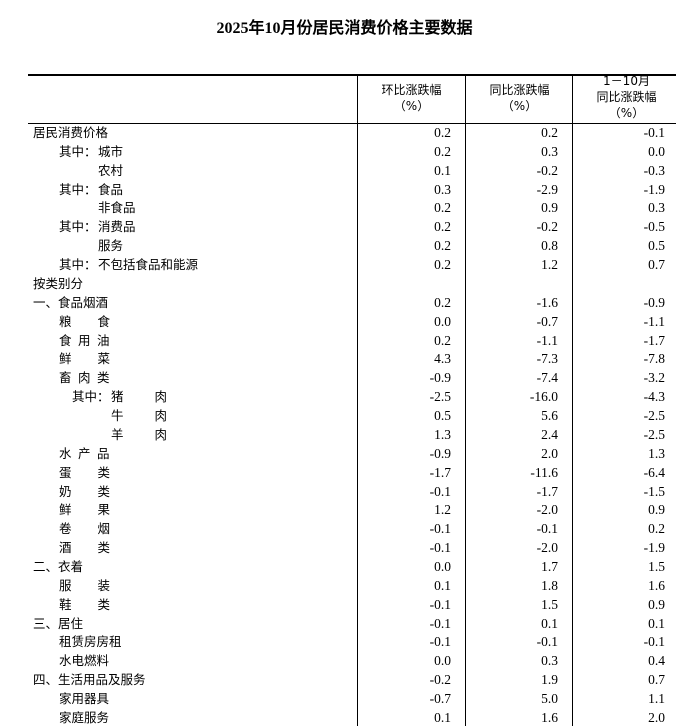 The width and height of the screenshot is (689, 727). I want to click on table-row: 畜肉类 -0.9 -7.4 -3.2, so click(344, 377).